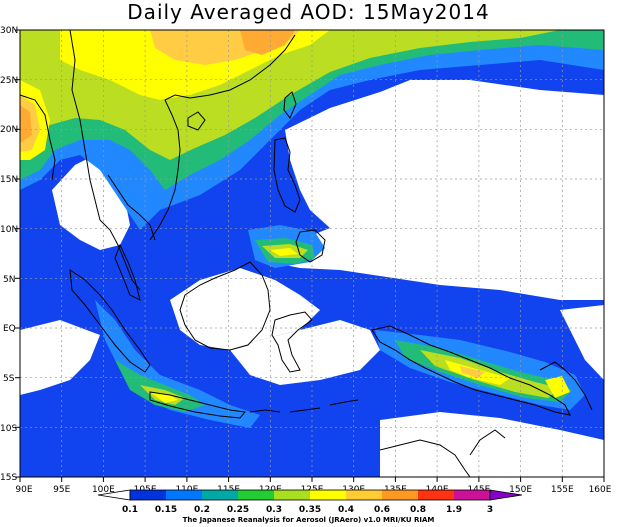 The image size is (617, 527). What do you see at coordinates (202, 510) in the screenshot?
I see `colorbar-tick-label: 0.2` at bounding box center [202, 510].